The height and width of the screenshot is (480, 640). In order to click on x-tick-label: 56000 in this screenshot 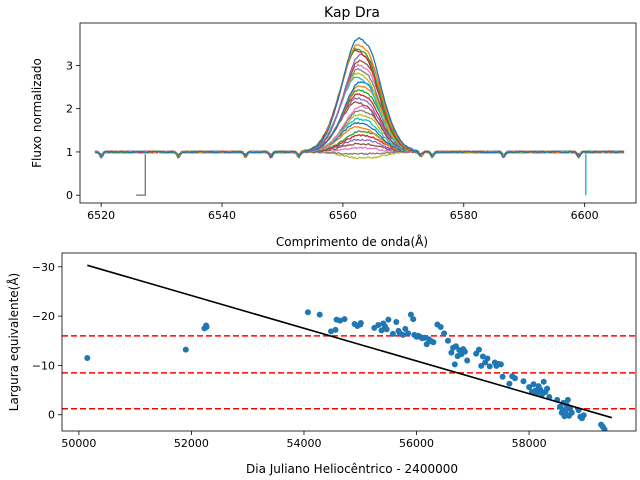, I will do `click(416, 443)`.